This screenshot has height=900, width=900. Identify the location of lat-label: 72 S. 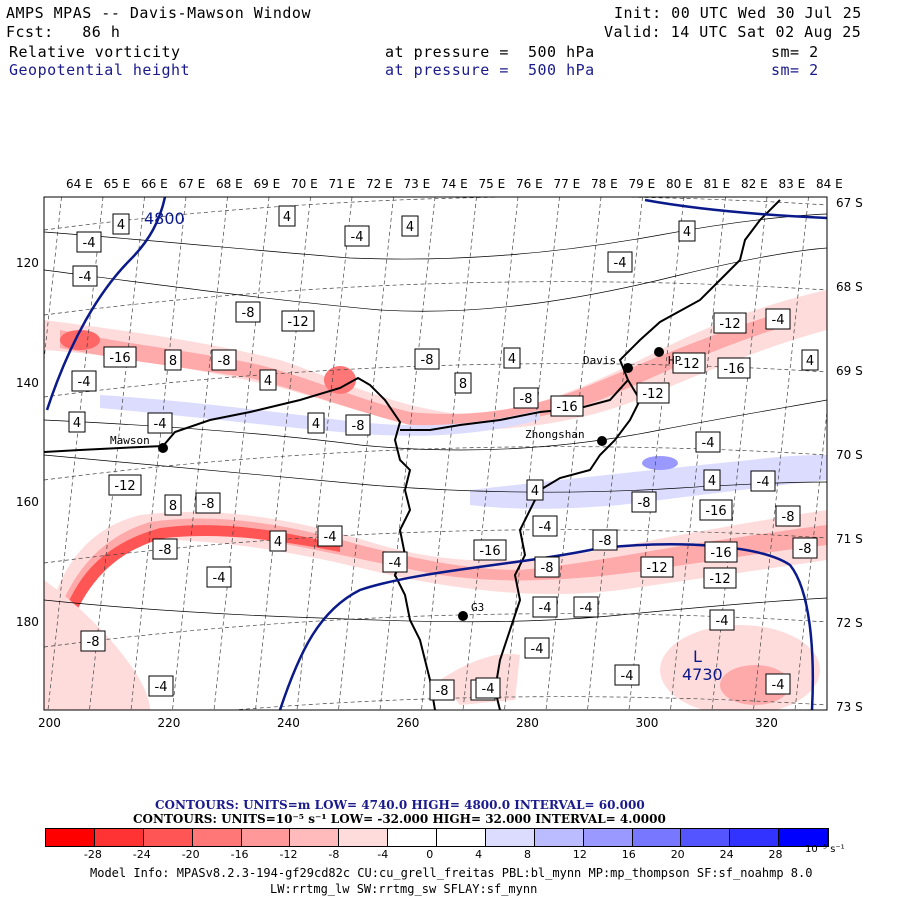
(849, 623).